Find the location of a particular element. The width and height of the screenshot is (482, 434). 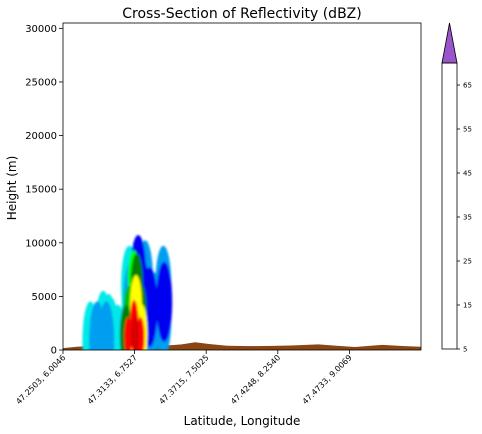

colorbar-tick-label: 35 is located at coordinates (467, 218).